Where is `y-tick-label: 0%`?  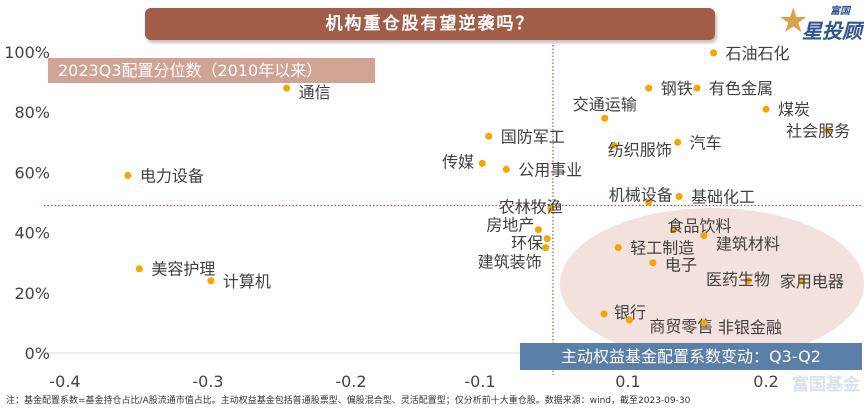 y-tick-label: 0% is located at coordinates (37, 353).